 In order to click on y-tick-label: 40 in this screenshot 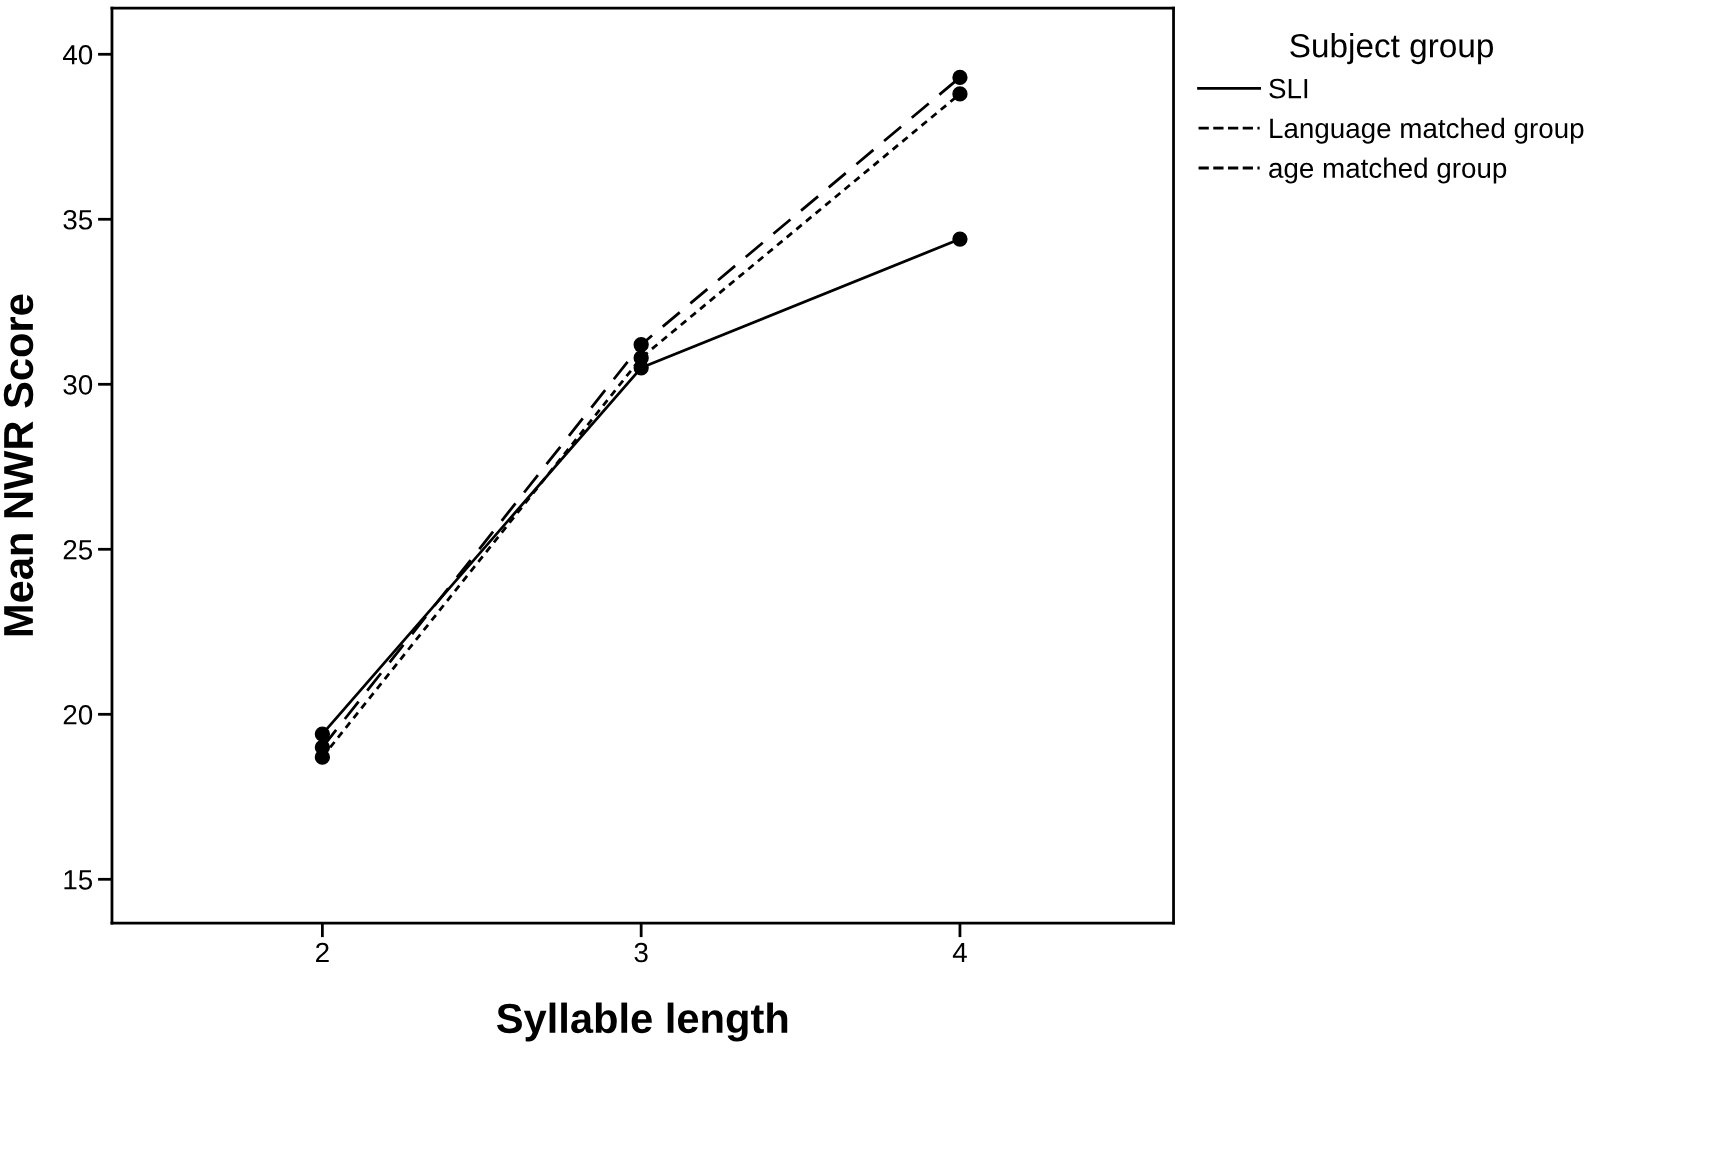, I will do `click(77, 54)`.